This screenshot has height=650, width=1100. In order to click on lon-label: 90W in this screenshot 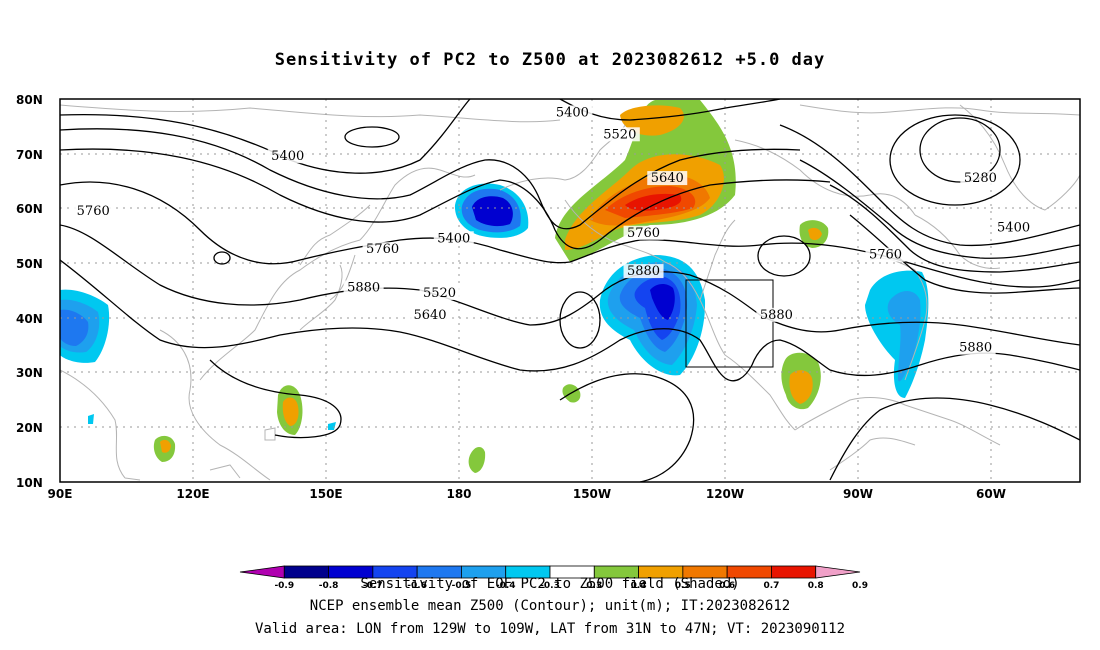, I will do `click(858, 494)`.